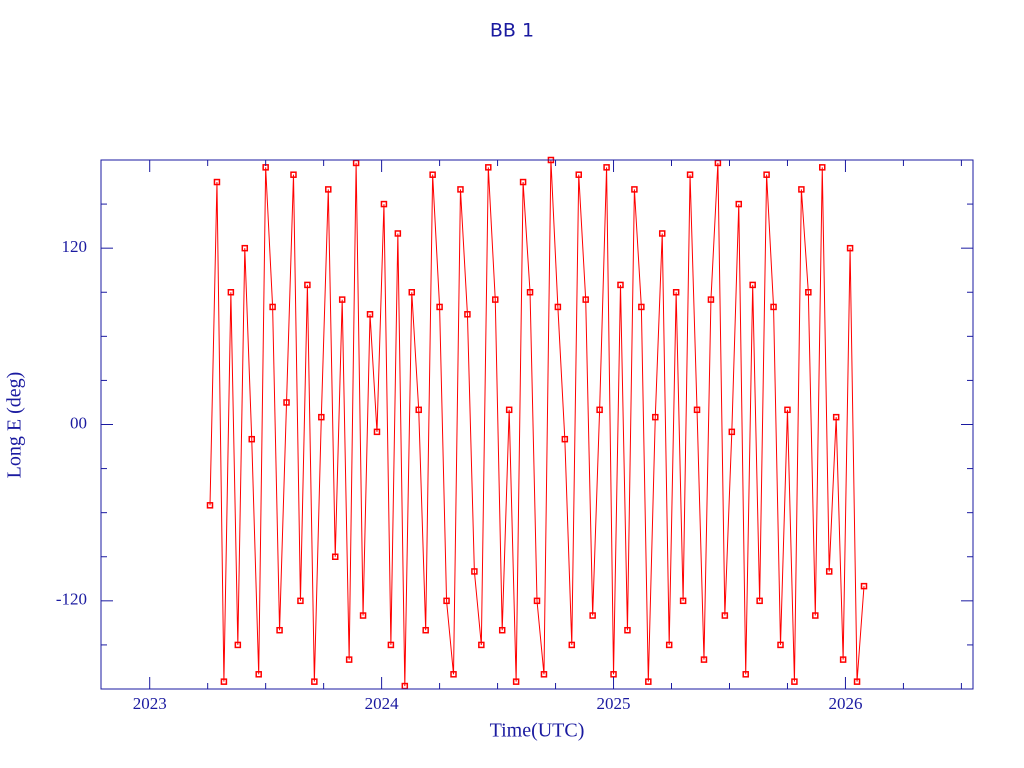 The height and width of the screenshot is (768, 1024). I want to click on x-tick-label: 2026, so click(845, 703).